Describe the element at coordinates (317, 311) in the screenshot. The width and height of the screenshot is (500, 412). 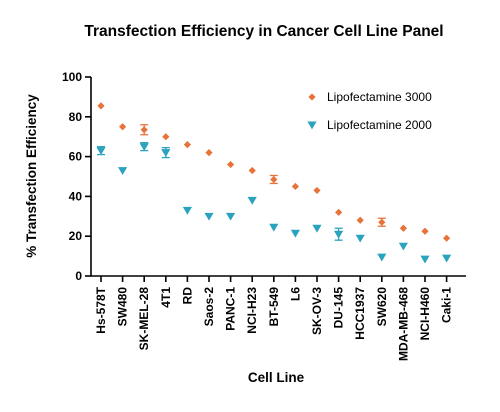
I see `x-tick-label: SK-OV-3` at that location.